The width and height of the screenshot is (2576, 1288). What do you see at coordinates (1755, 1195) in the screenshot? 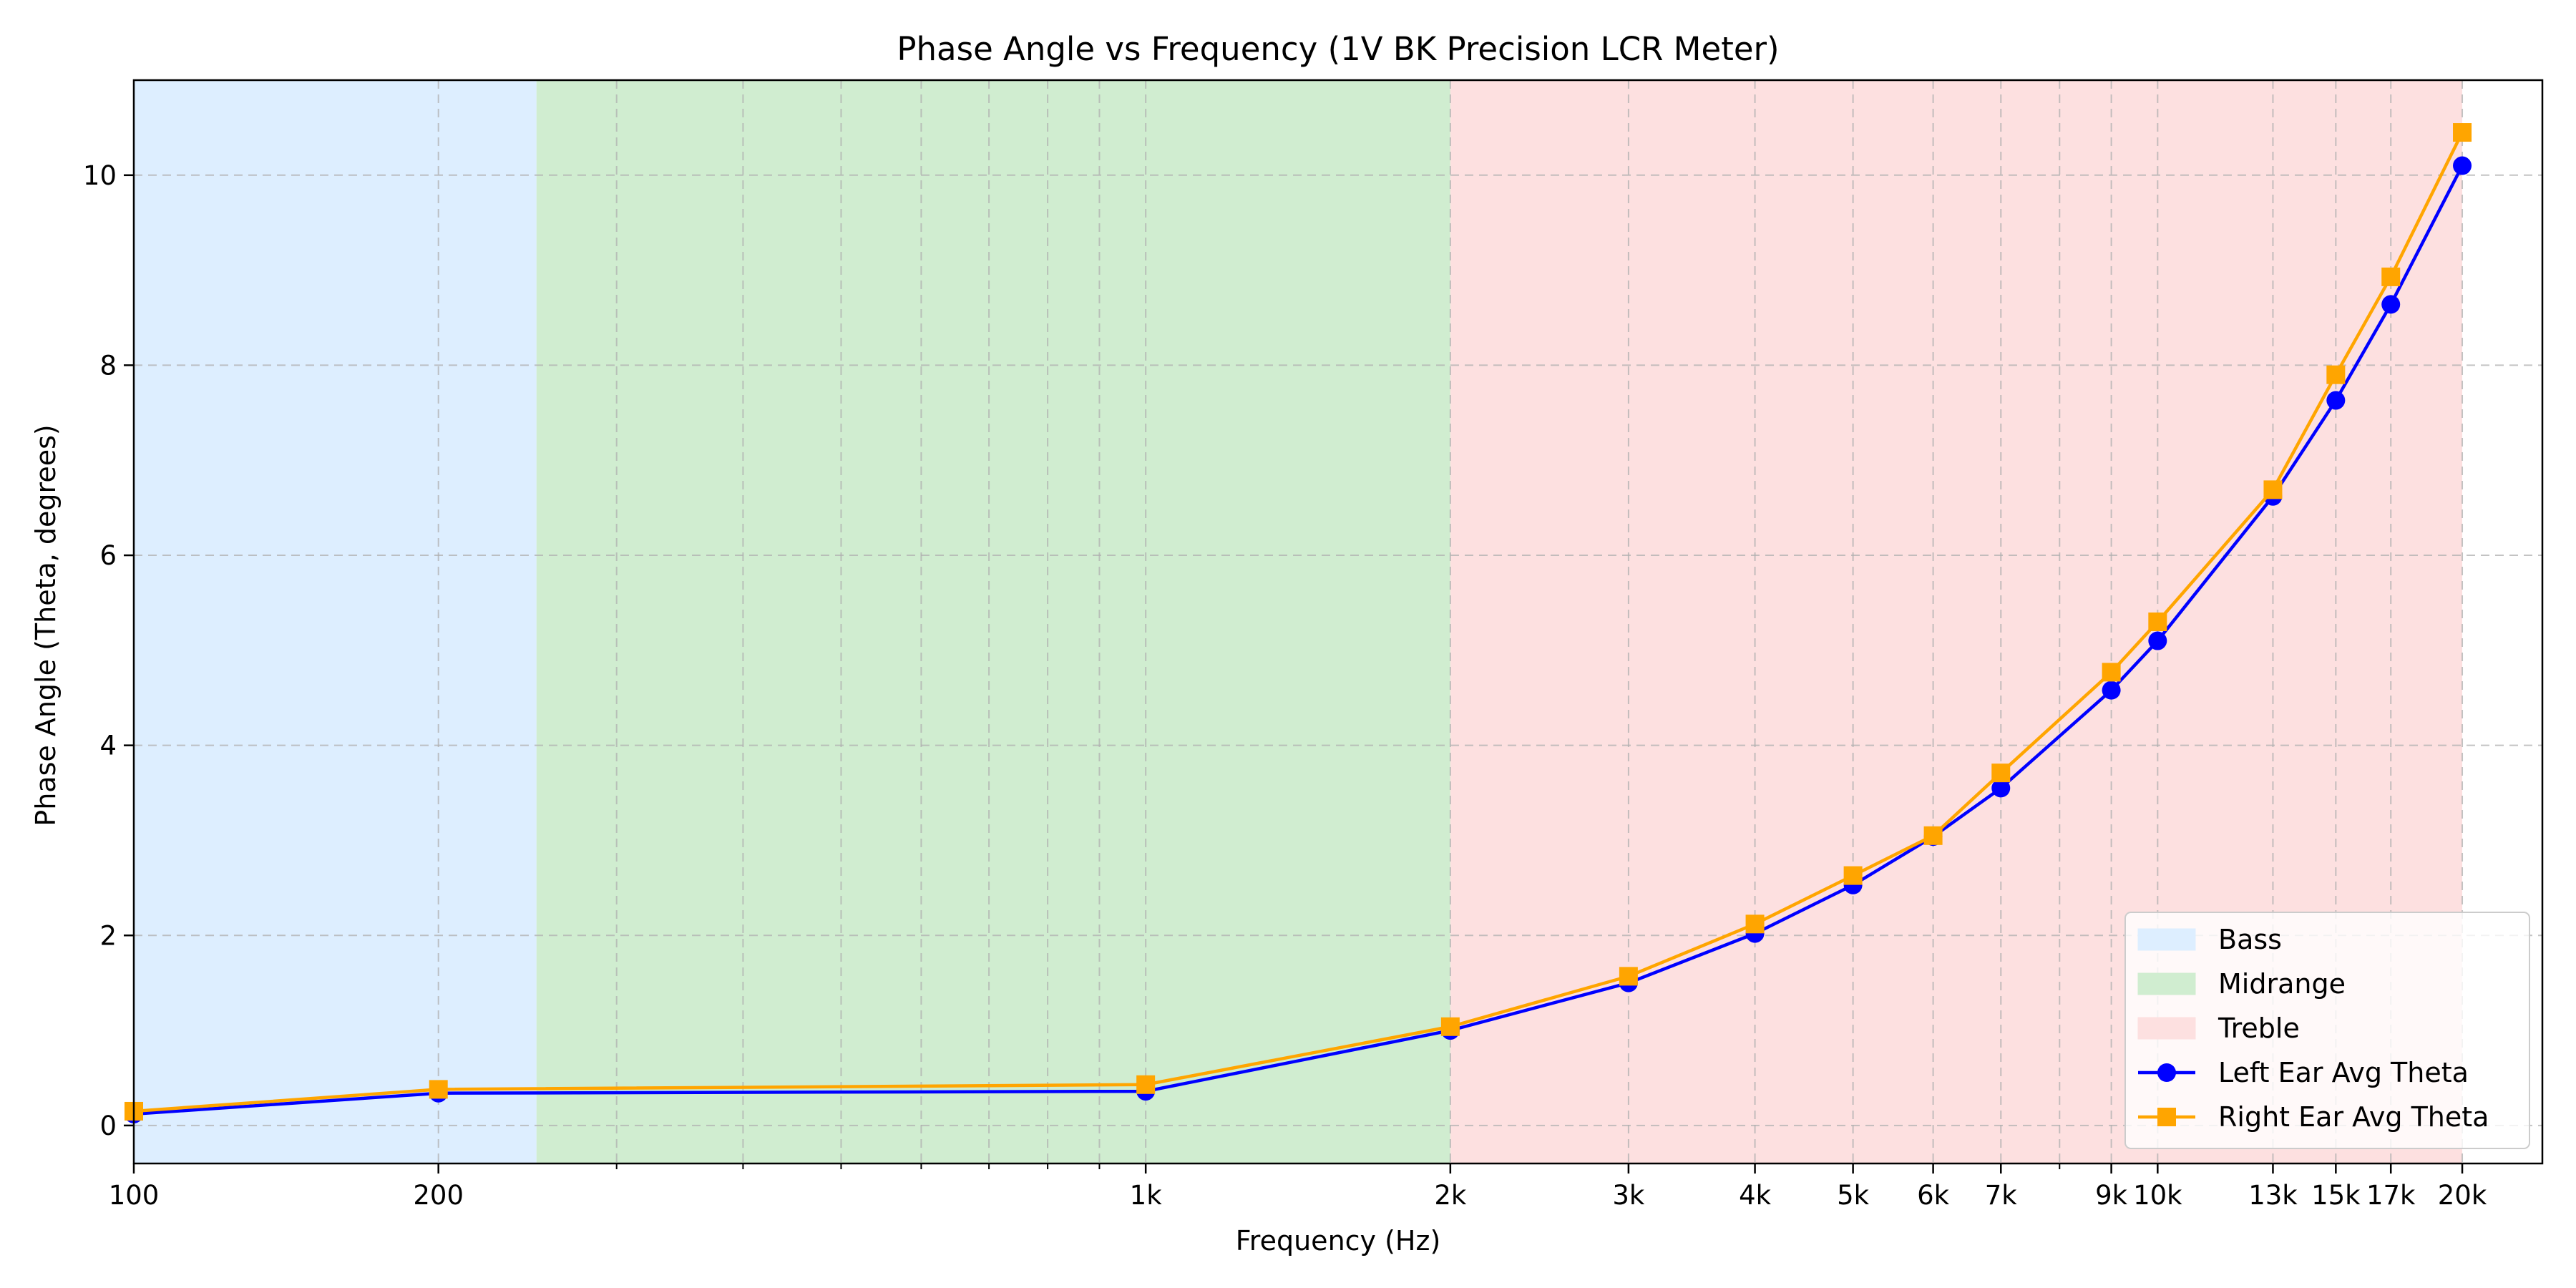
I see `x-tick-label: 4k` at bounding box center [1755, 1195].